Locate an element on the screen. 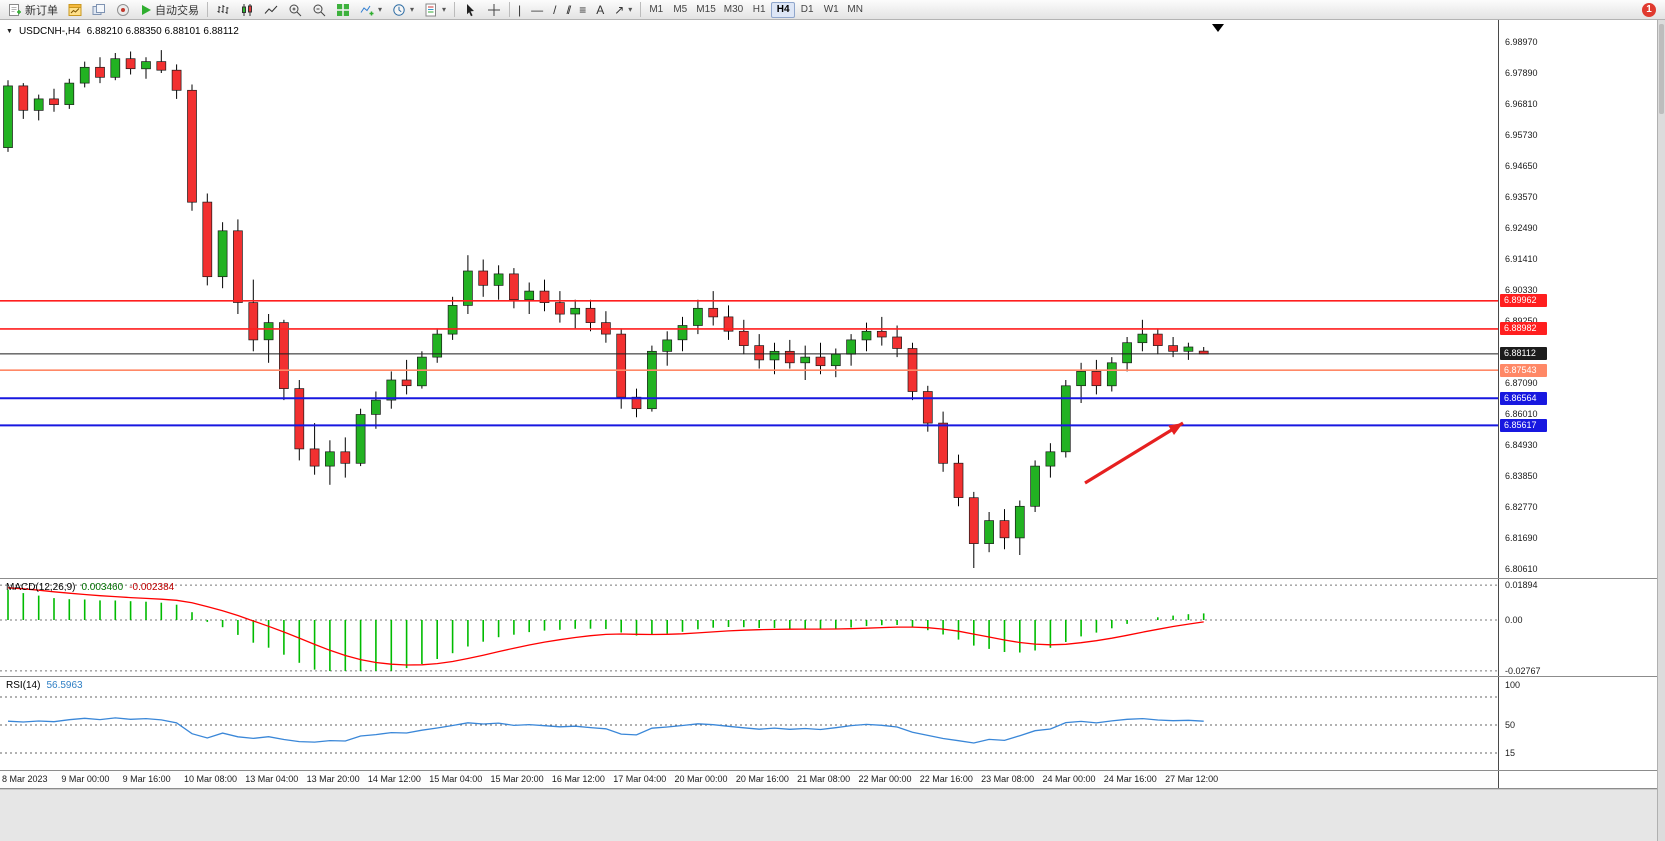 The height and width of the screenshot is (841, 1665). tile-windows-button is located at coordinates (343, 10).